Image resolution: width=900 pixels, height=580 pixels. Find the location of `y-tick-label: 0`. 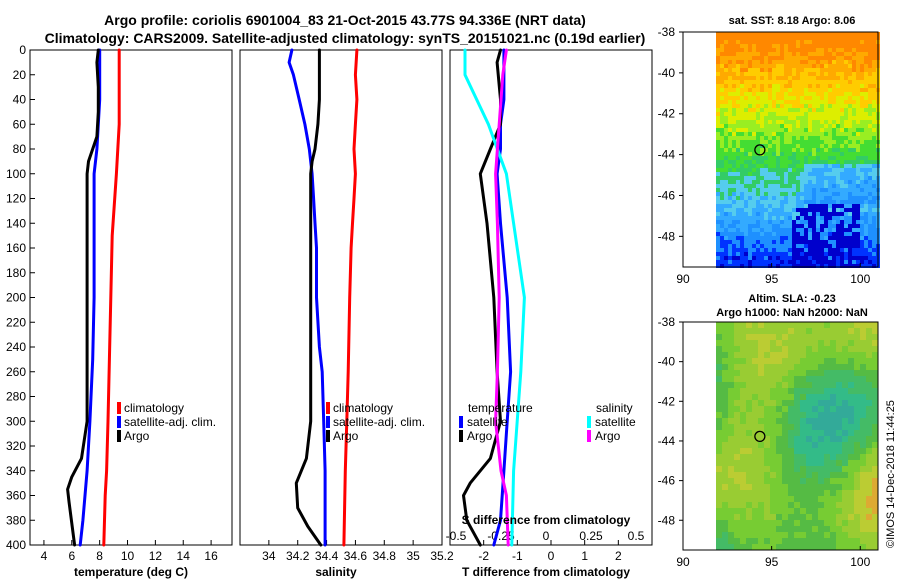

y-tick-label: 0 is located at coordinates (22, 50).